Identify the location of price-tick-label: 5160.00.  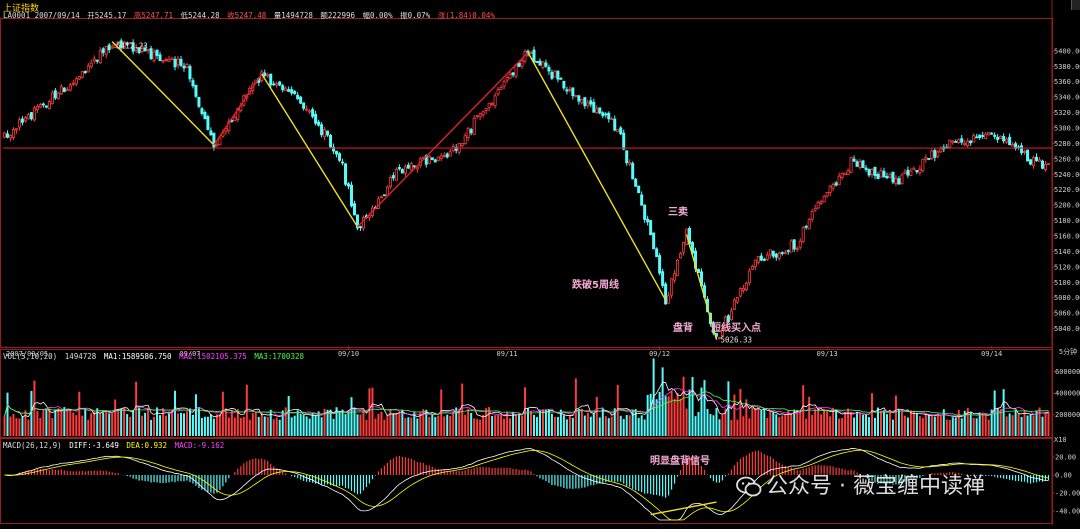
(1067, 237).